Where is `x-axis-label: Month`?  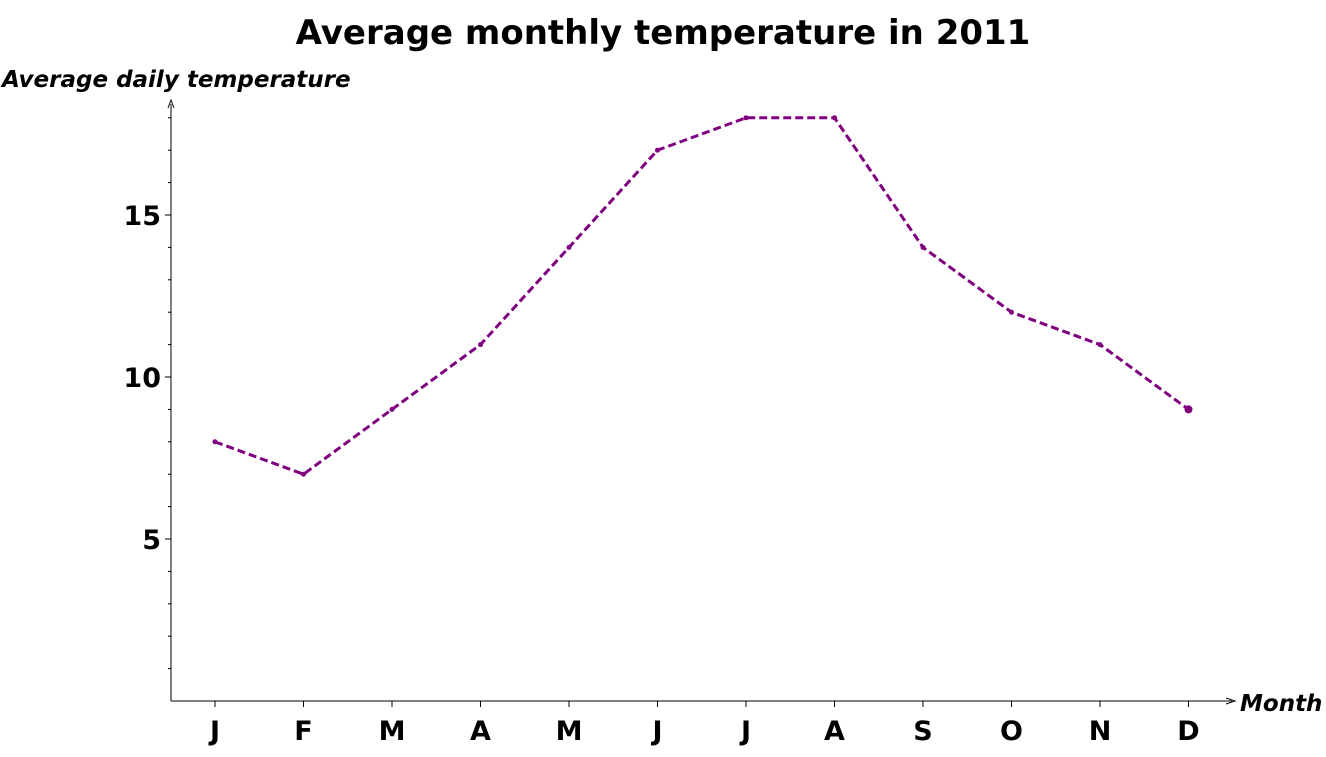 x-axis-label: Month is located at coordinates (1281, 704).